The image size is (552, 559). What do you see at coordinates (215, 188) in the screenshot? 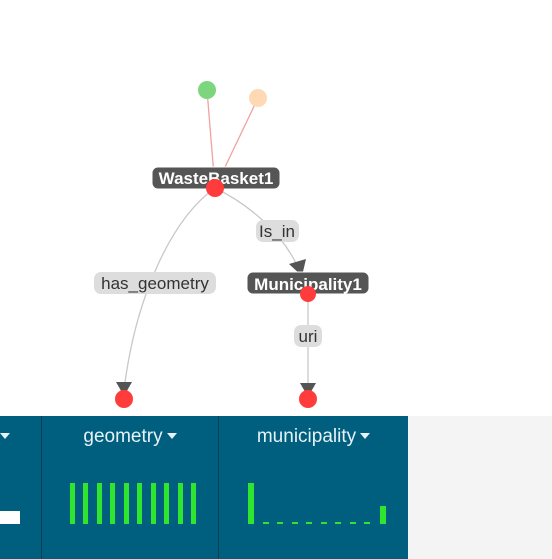
I see `wastebasket-node` at bounding box center [215, 188].